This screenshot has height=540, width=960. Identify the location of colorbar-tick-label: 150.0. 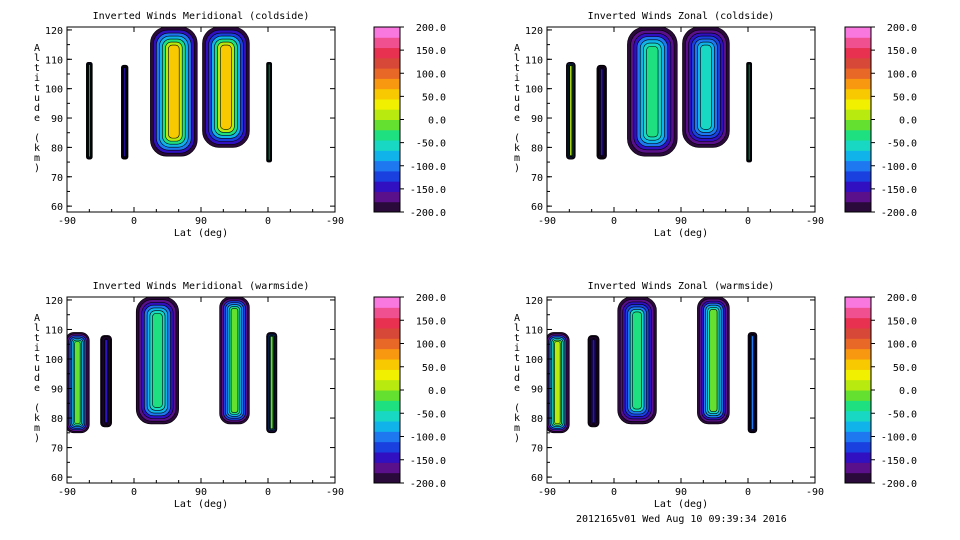
(431, 51).